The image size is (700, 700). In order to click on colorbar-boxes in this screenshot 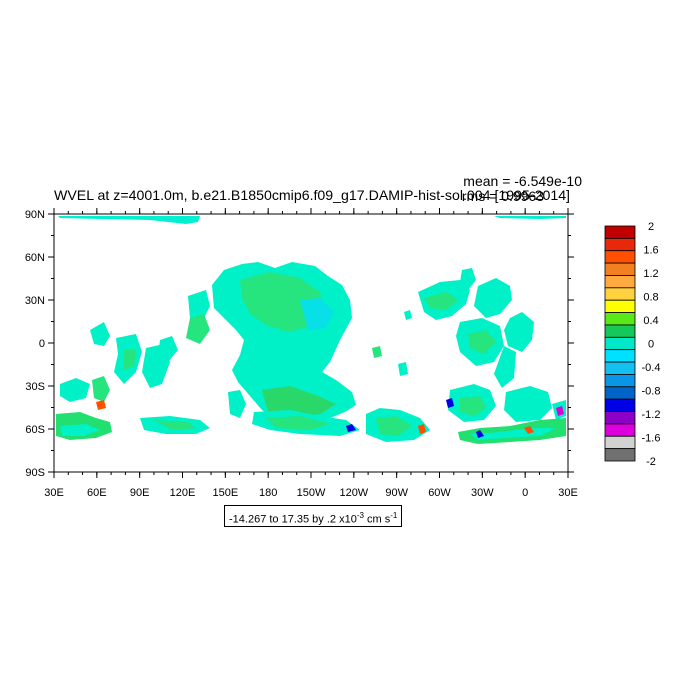, I will do `click(620, 343)`.